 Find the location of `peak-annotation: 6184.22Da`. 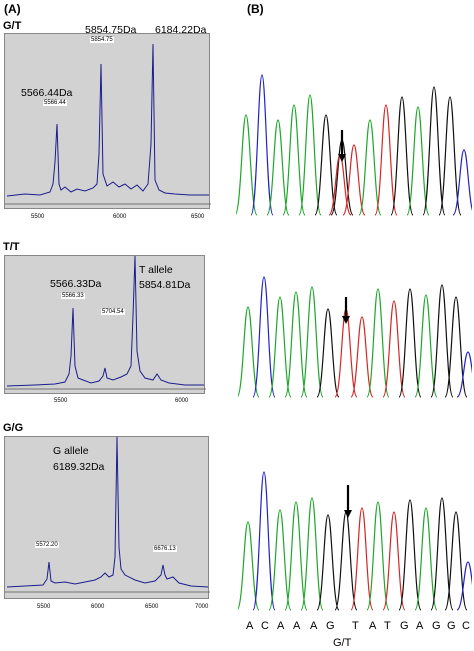

peak-annotation: 6184.22Da is located at coordinates (181, 30).